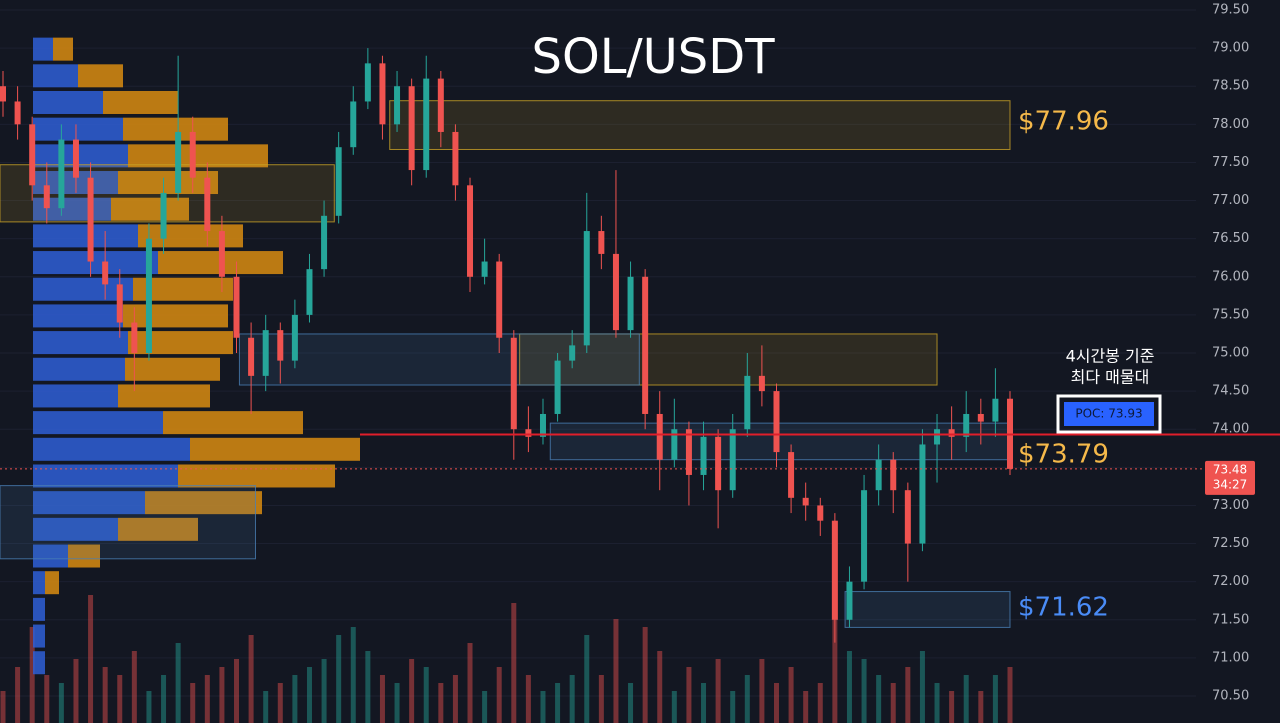  I want to click on y-tick-label: 79.50, so click(1230, 10).